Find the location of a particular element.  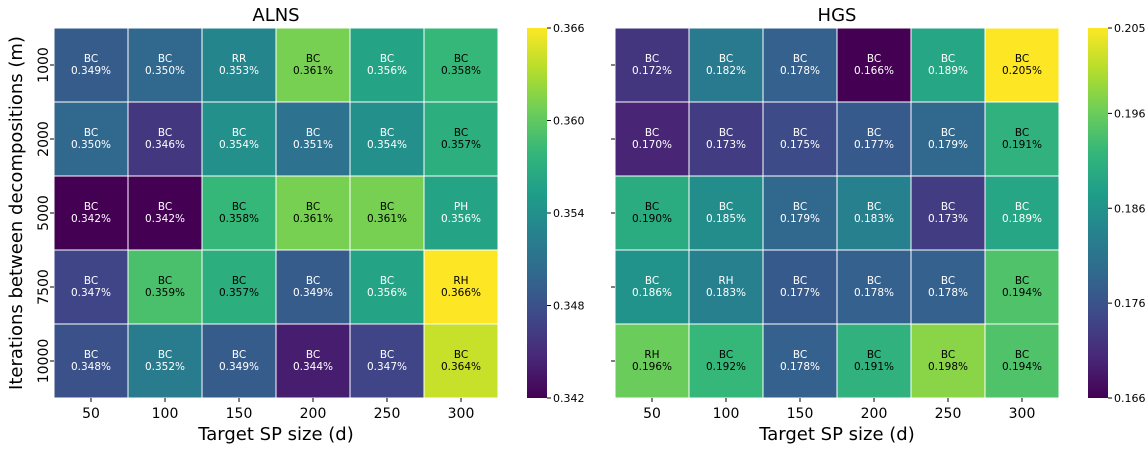

x-tick-label: 200 is located at coordinates (313, 414).